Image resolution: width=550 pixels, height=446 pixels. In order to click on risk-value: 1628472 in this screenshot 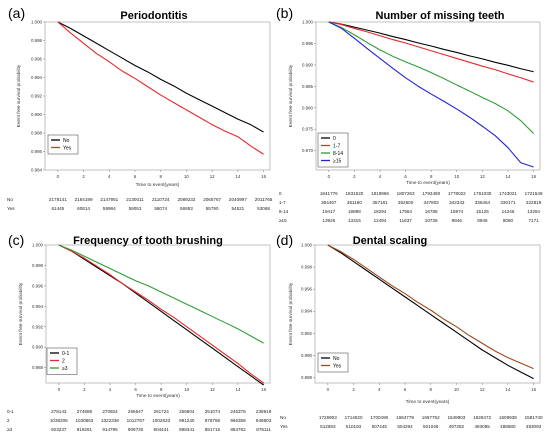, I will do `click(482, 417)`.